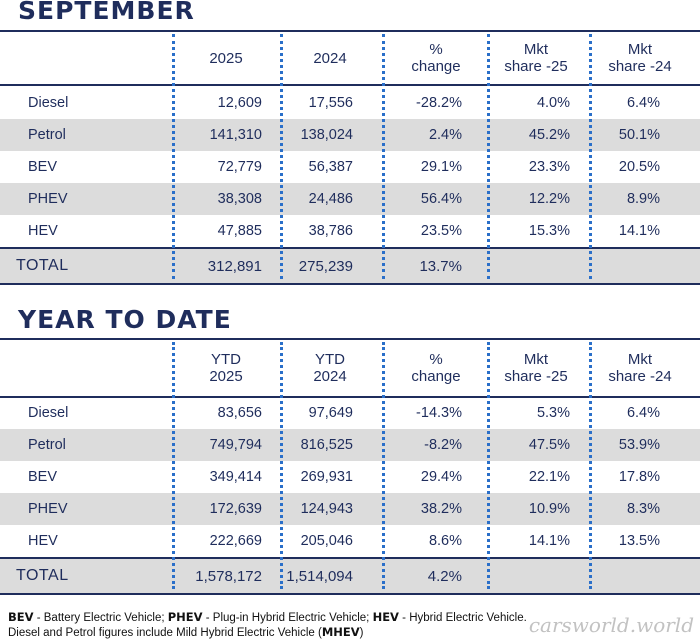  I want to click on ytd-row-value: 47.5%, so click(549, 445).